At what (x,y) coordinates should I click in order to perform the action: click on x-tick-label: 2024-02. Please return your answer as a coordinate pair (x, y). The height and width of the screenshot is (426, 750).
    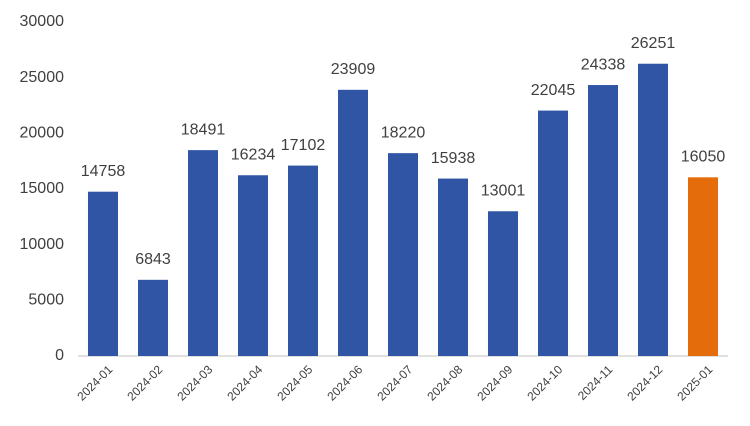
    Looking at the image, I should click on (144, 382).